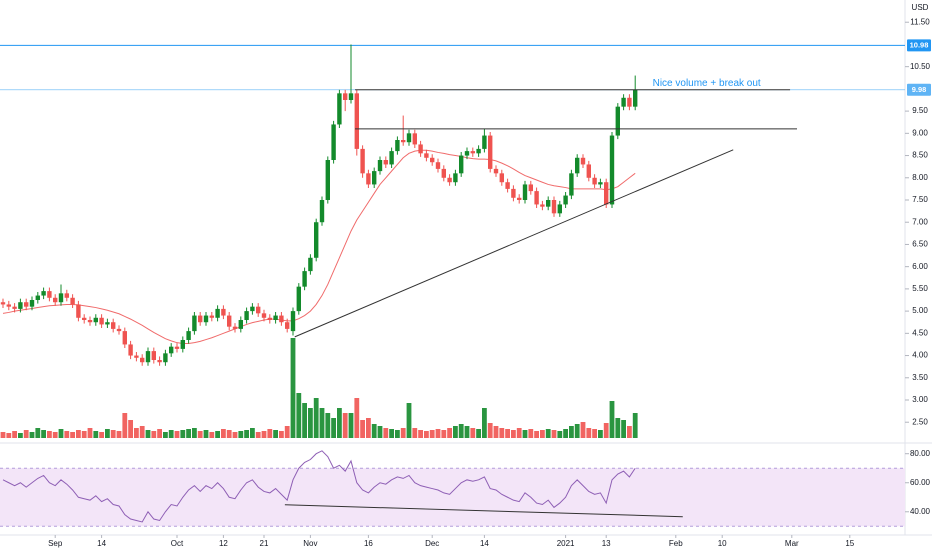  I want to click on y-tick-label: 7.00, so click(920, 221).